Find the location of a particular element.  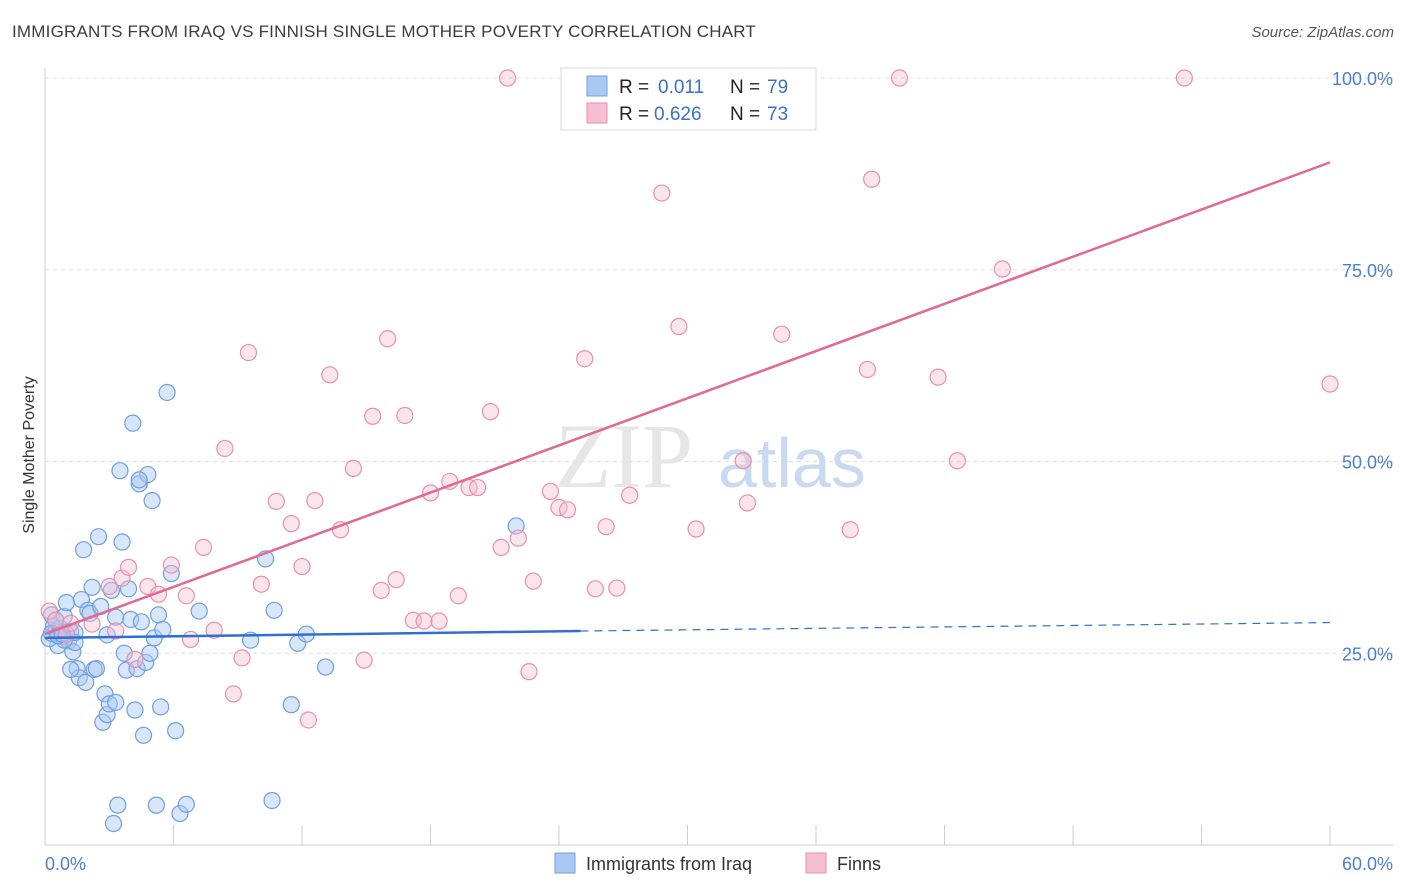

bottom-legend-swatch-finns is located at coordinates (816, 863).